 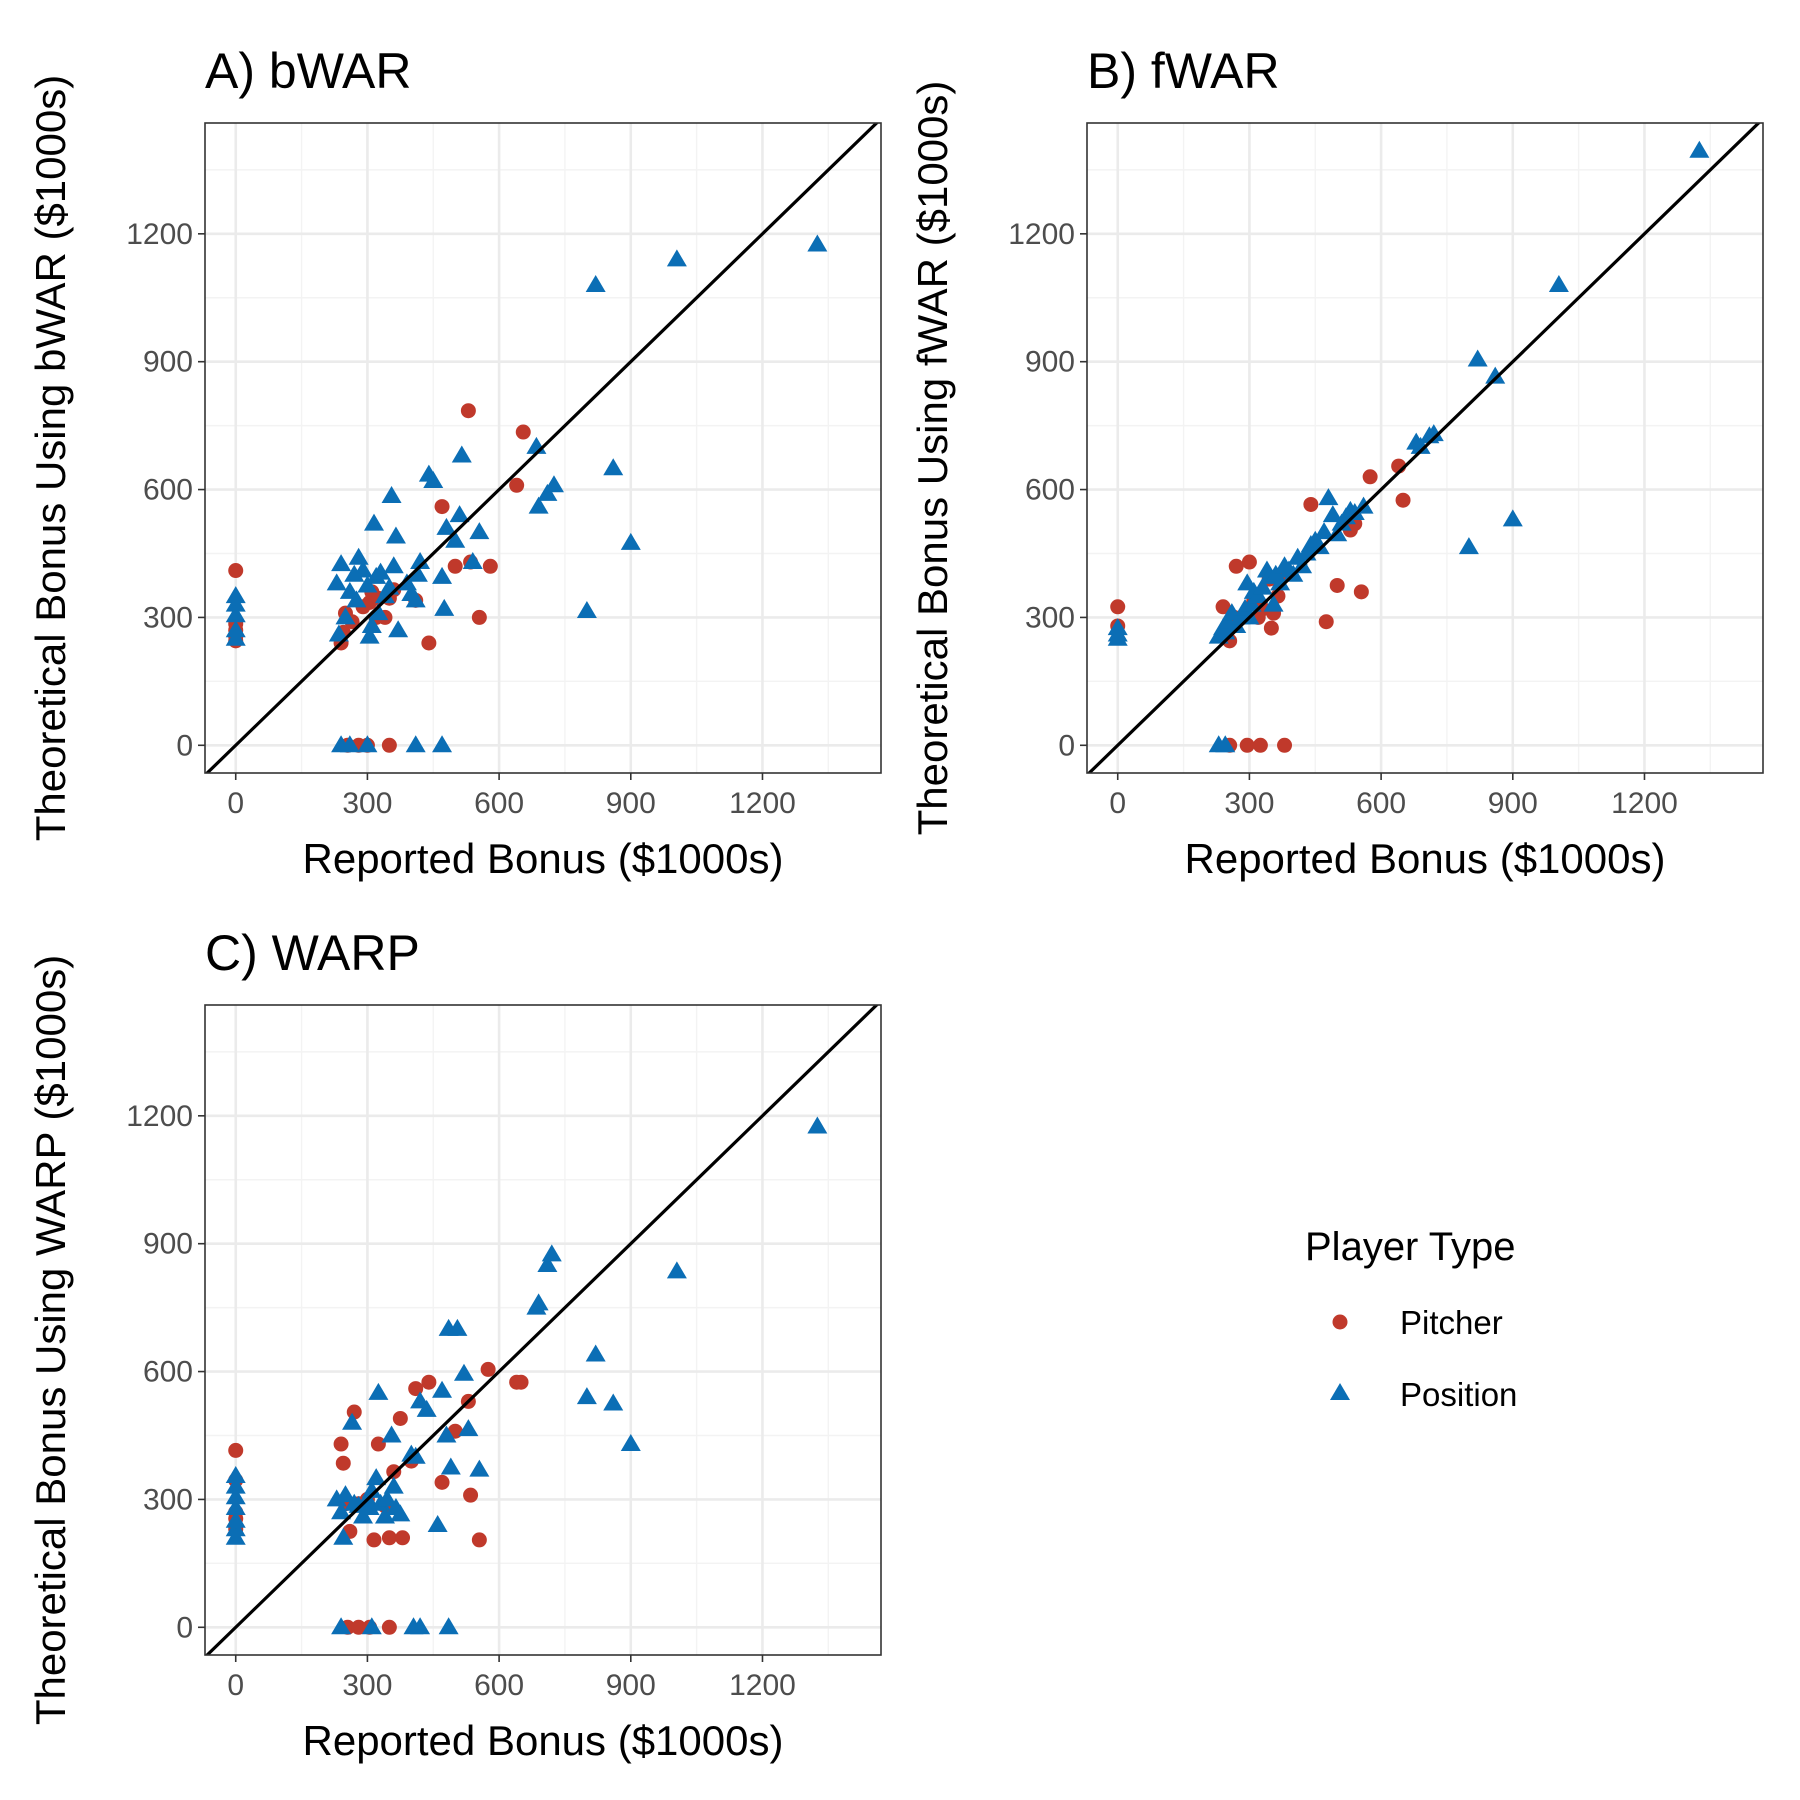 I want to click on y-axis-title: Theoretical Bonus Using bWAR ($1000s), so click(x=50, y=458).